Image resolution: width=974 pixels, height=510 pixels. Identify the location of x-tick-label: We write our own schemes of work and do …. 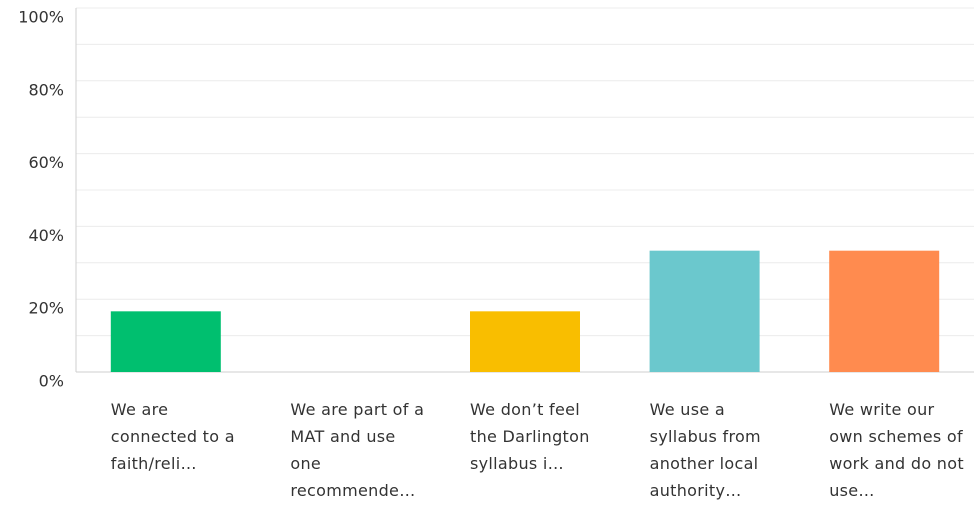
(896, 450).